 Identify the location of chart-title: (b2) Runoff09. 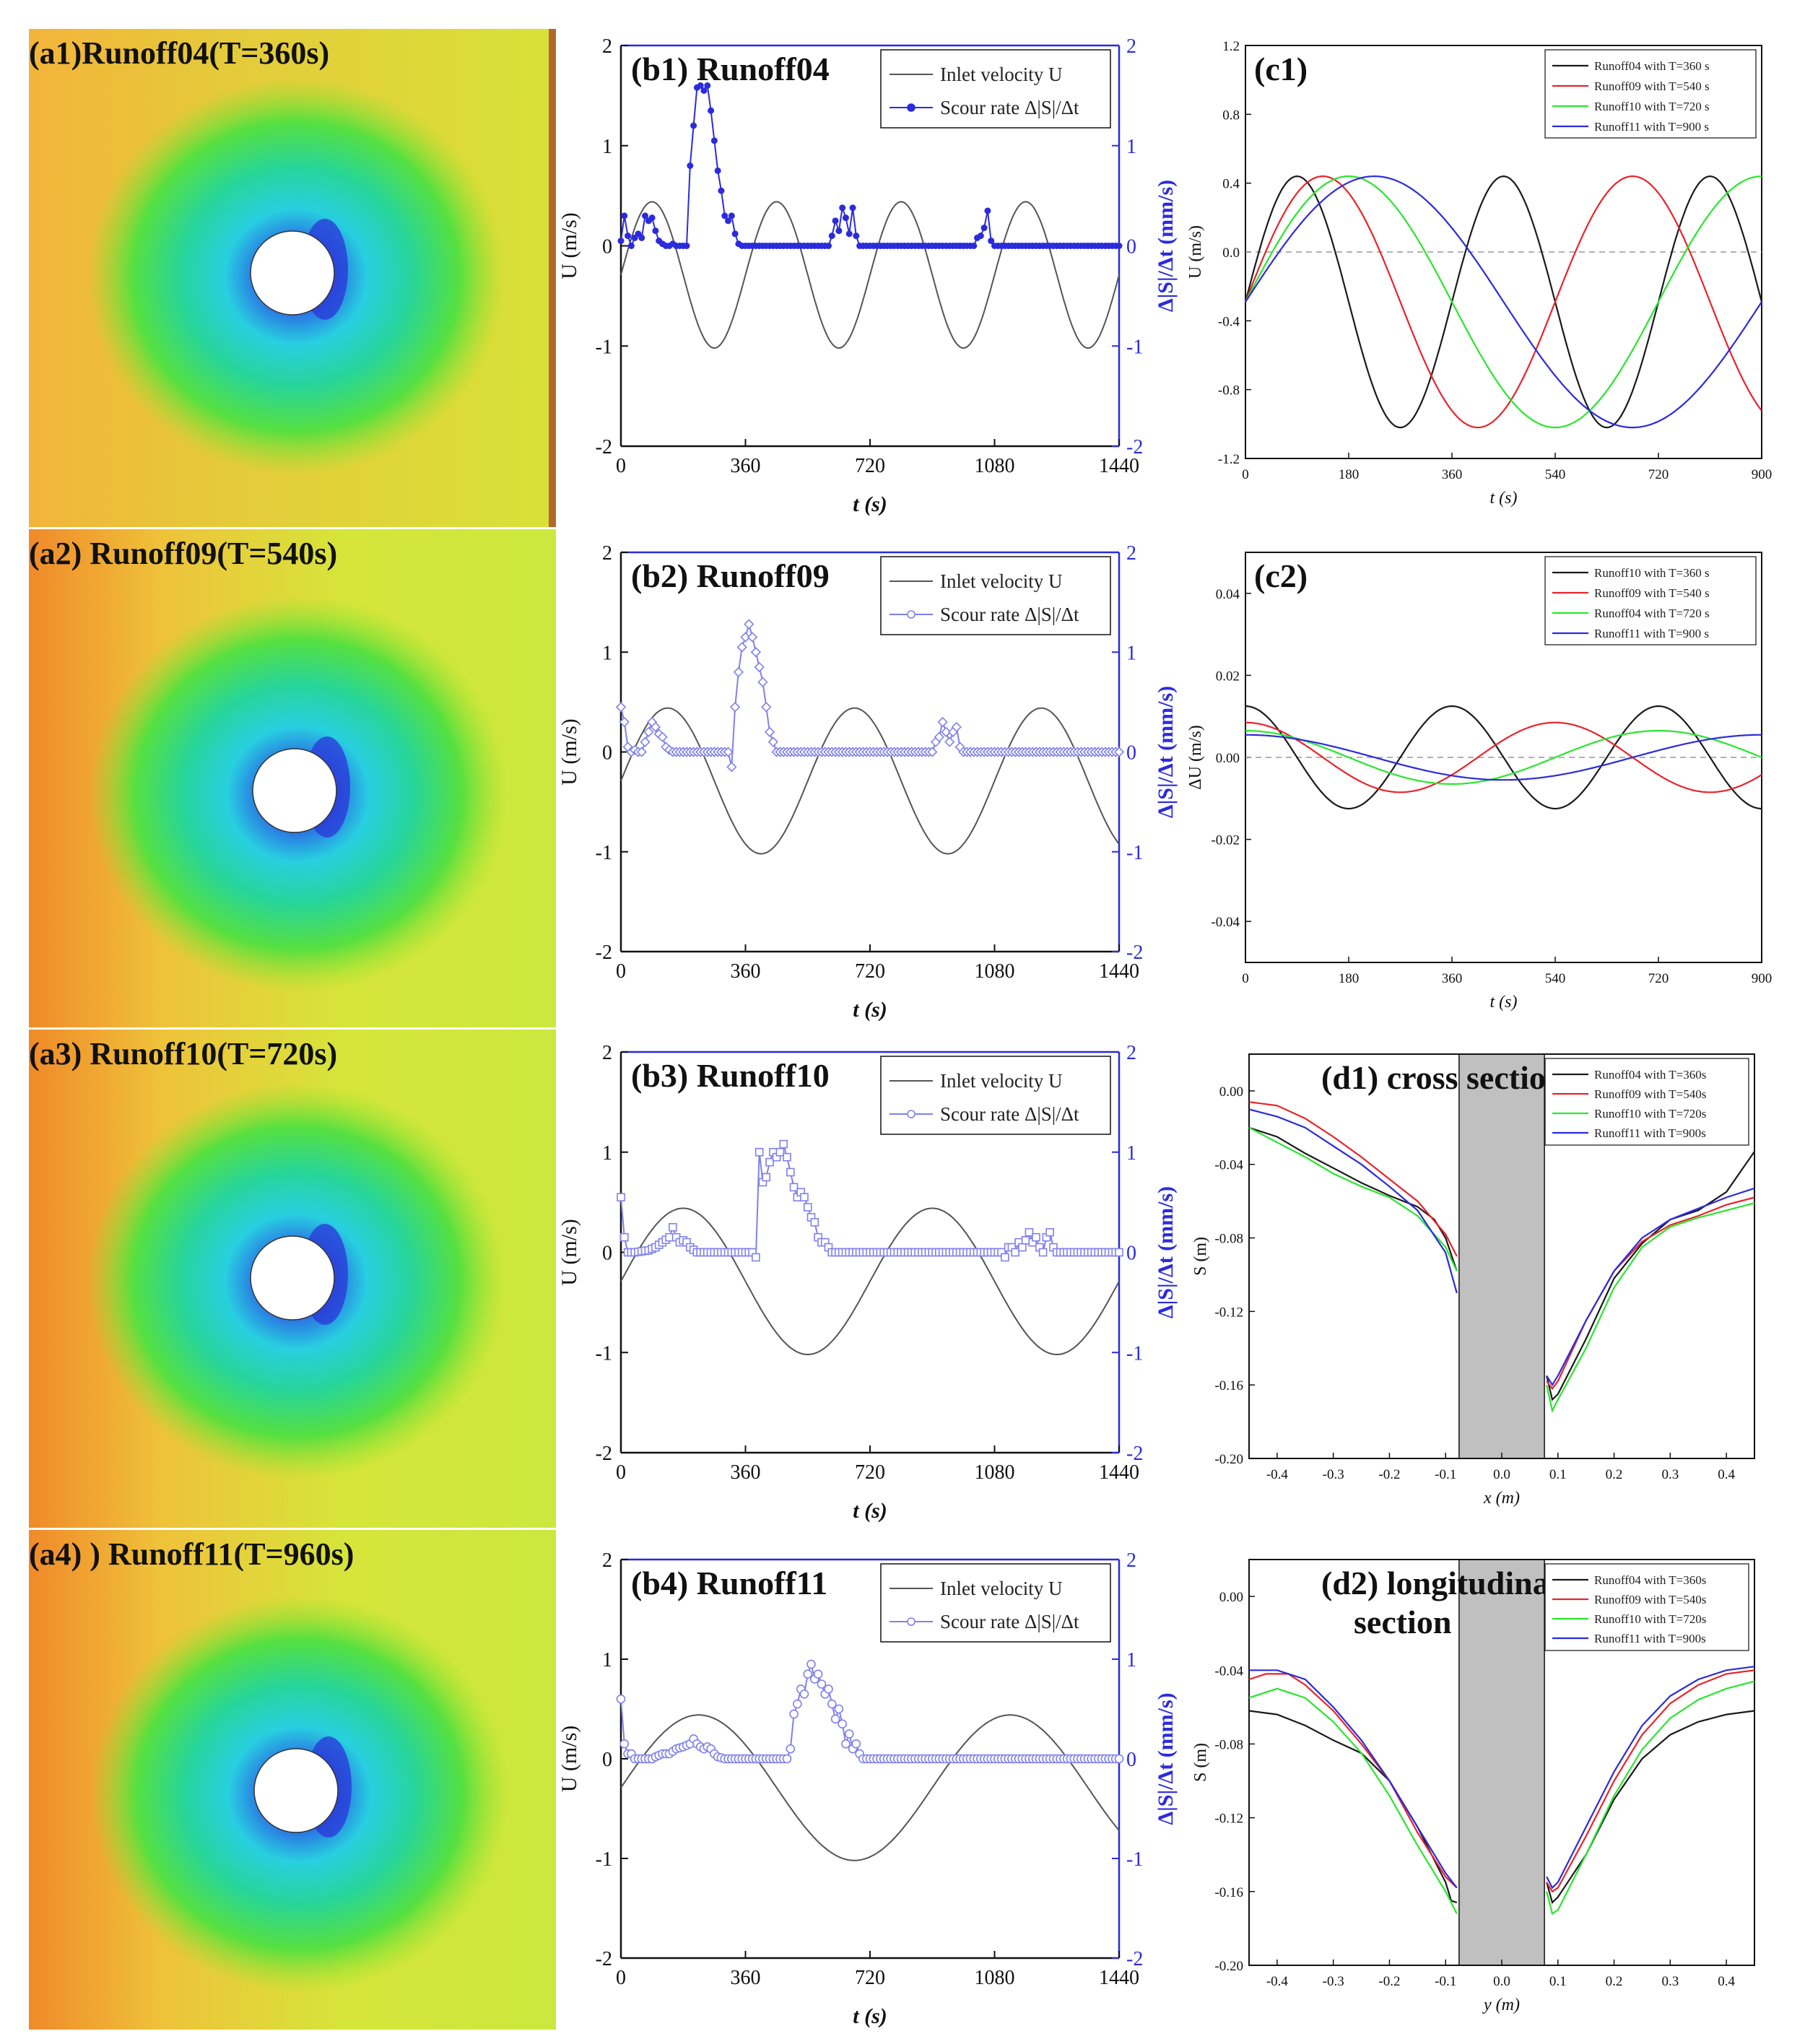
(730, 575).